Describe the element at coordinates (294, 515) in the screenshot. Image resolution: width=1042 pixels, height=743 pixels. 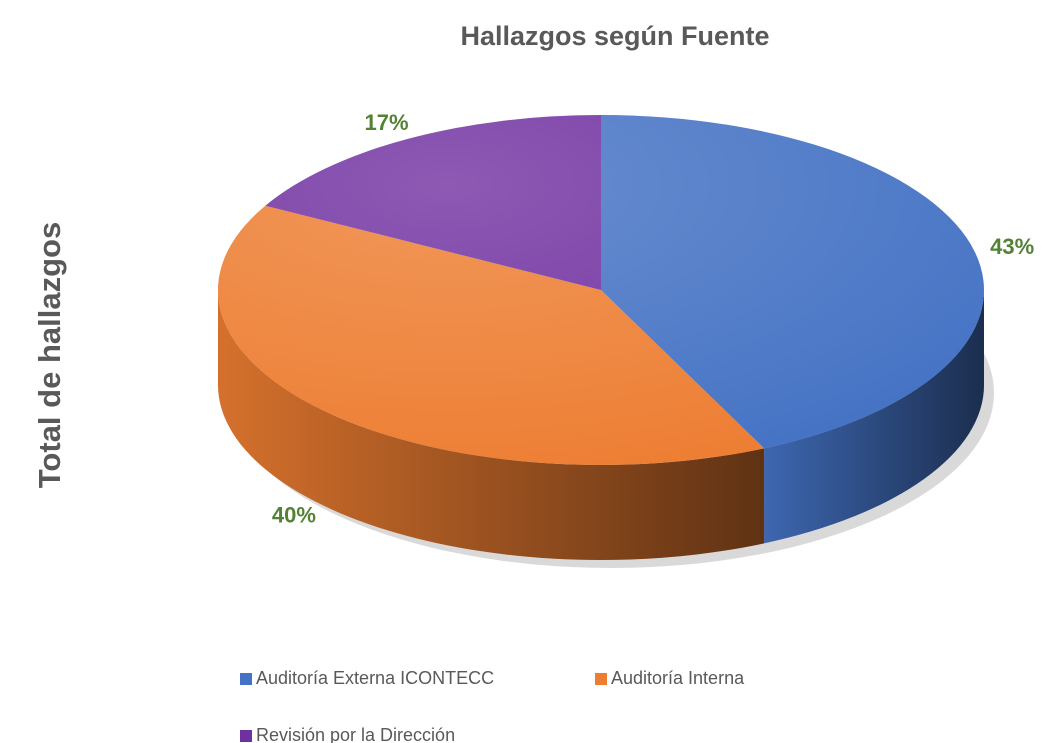
I see `data-label: 40%` at that location.